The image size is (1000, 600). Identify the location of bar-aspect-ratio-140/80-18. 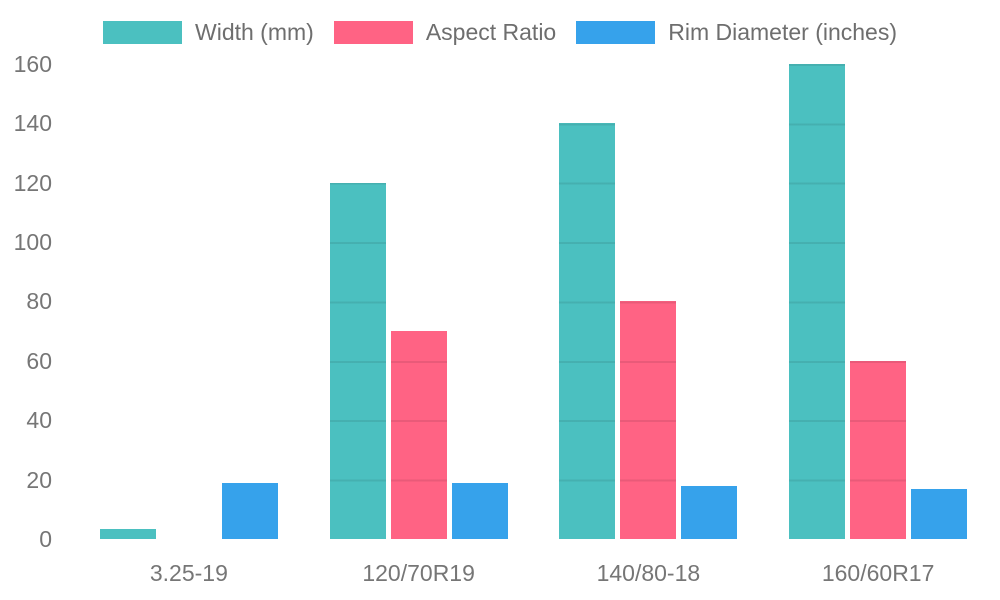
(648, 420).